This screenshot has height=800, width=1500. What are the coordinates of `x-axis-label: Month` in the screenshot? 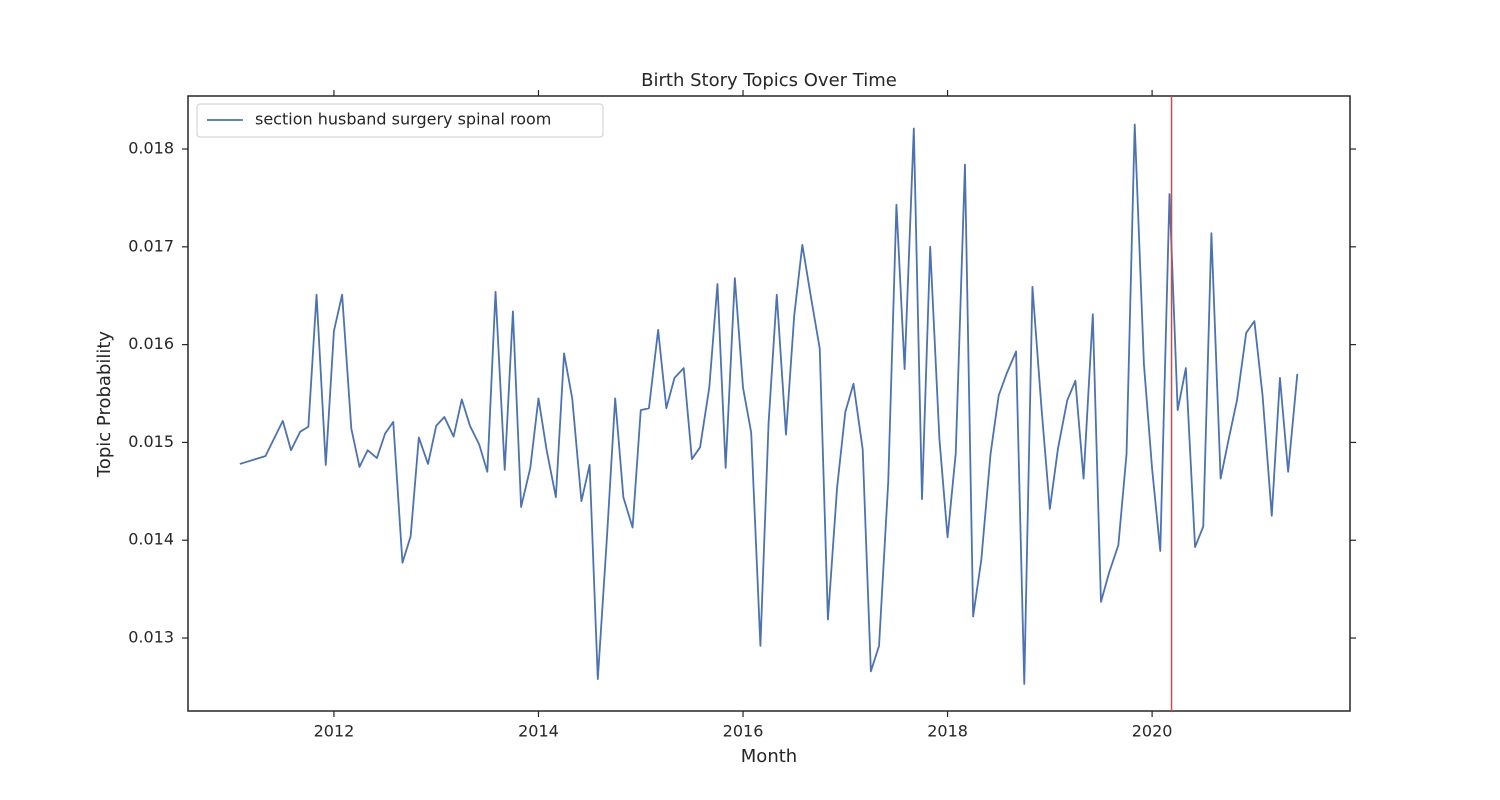 It's located at (769, 756).